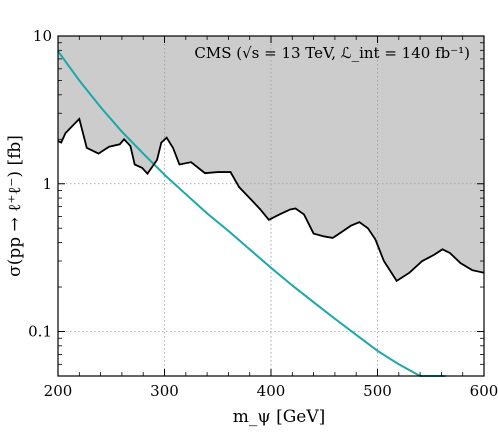 The width and height of the screenshot is (498, 434). I want to click on x-tick-label: 400, so click(271, 391).